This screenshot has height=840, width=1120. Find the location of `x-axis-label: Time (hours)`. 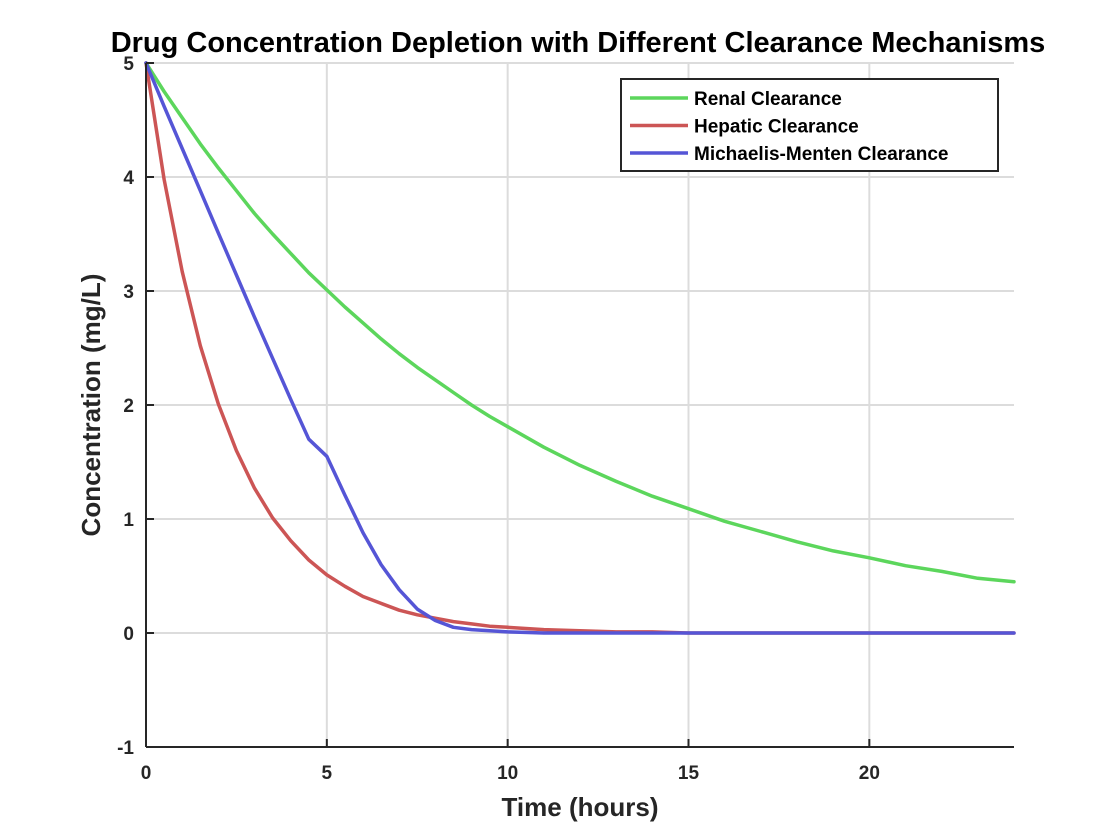

x-axis-label: Time (hours) is located at coordinates (580, 807).